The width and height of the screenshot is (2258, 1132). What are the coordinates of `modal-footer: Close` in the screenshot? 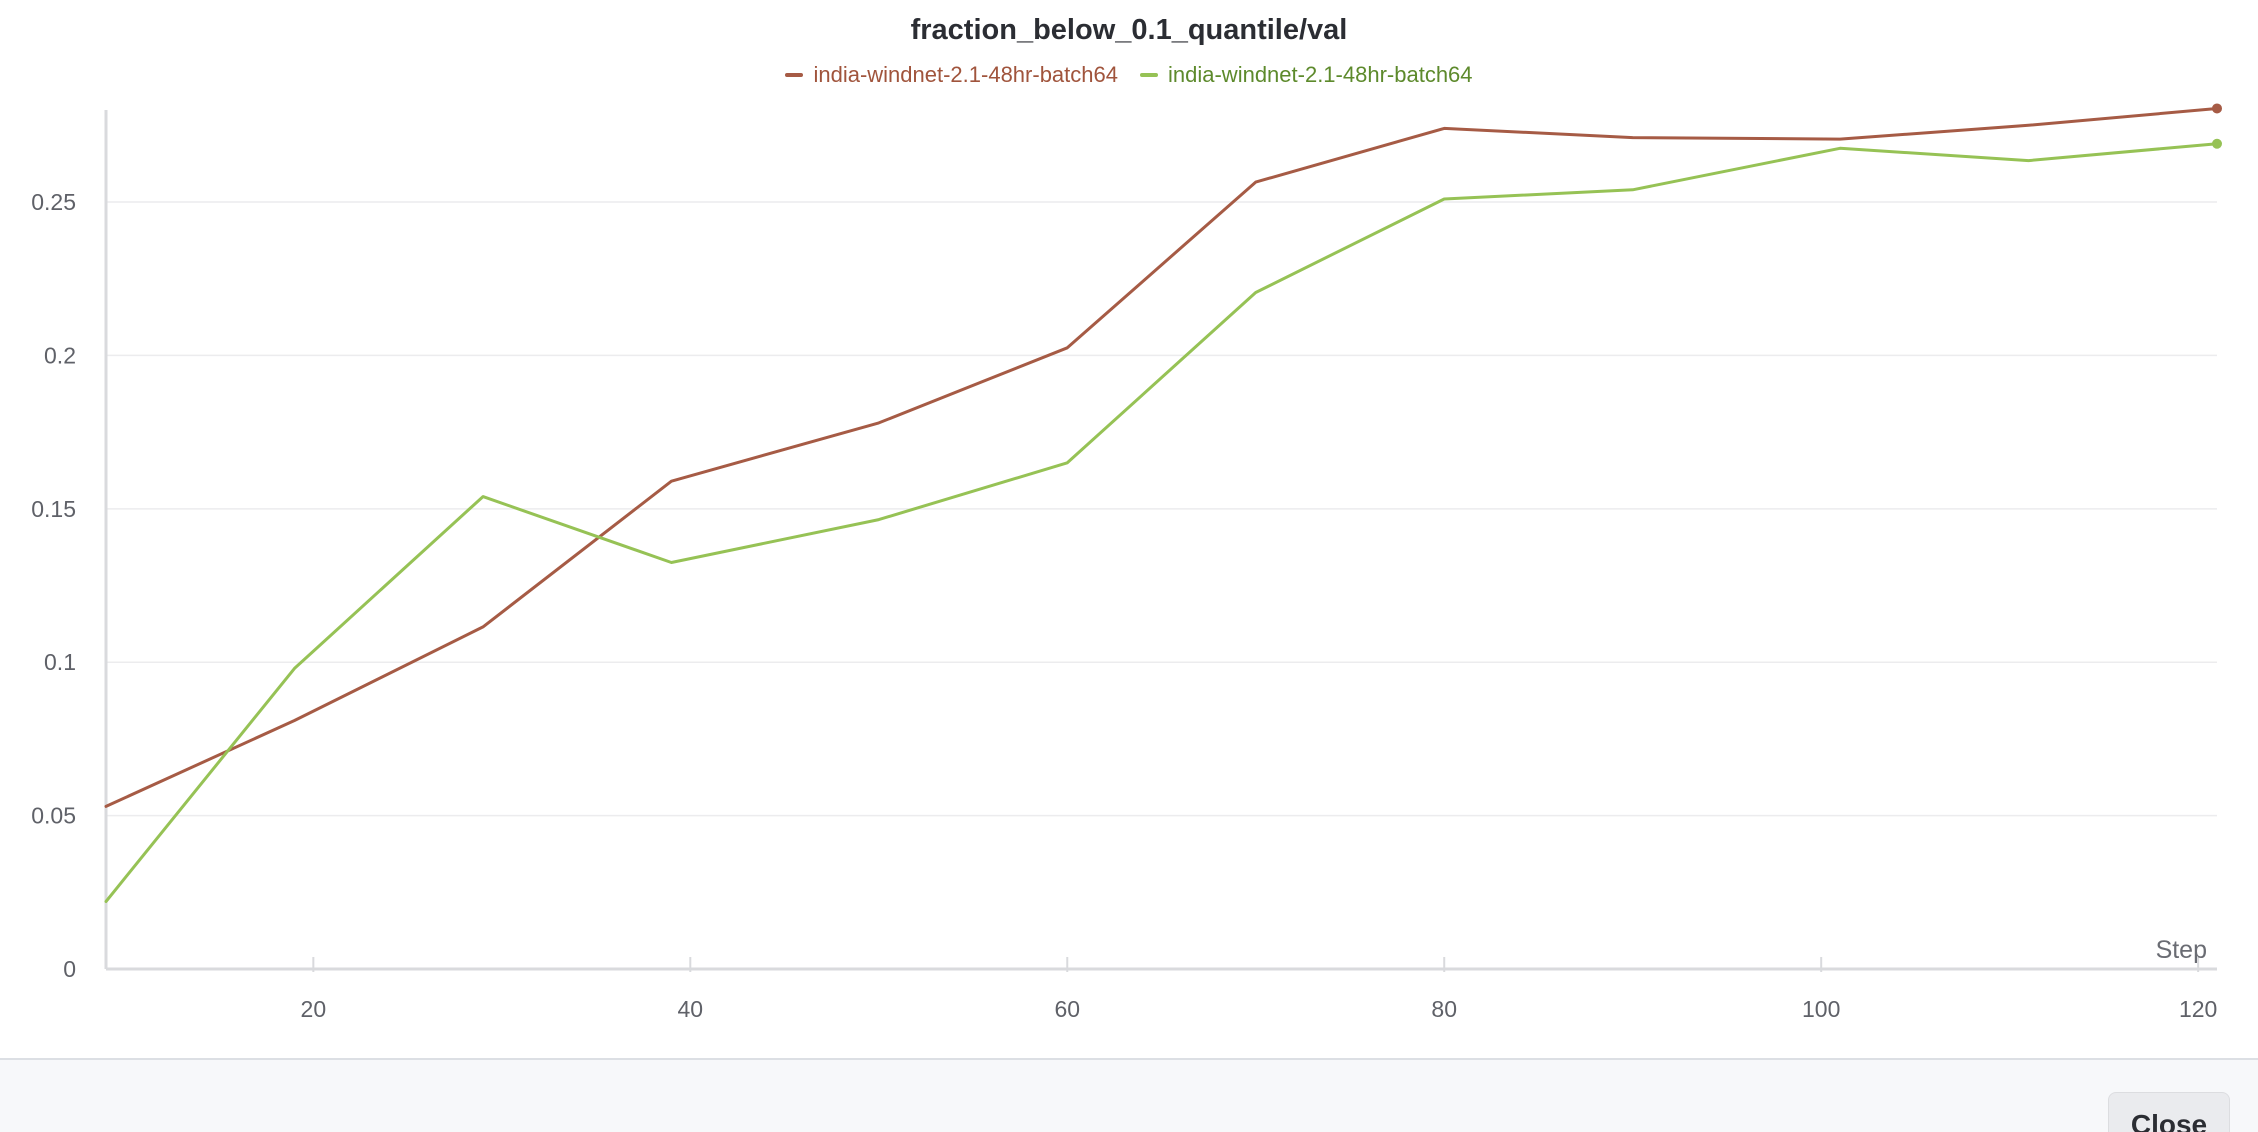 It's located at (1129, 1095).